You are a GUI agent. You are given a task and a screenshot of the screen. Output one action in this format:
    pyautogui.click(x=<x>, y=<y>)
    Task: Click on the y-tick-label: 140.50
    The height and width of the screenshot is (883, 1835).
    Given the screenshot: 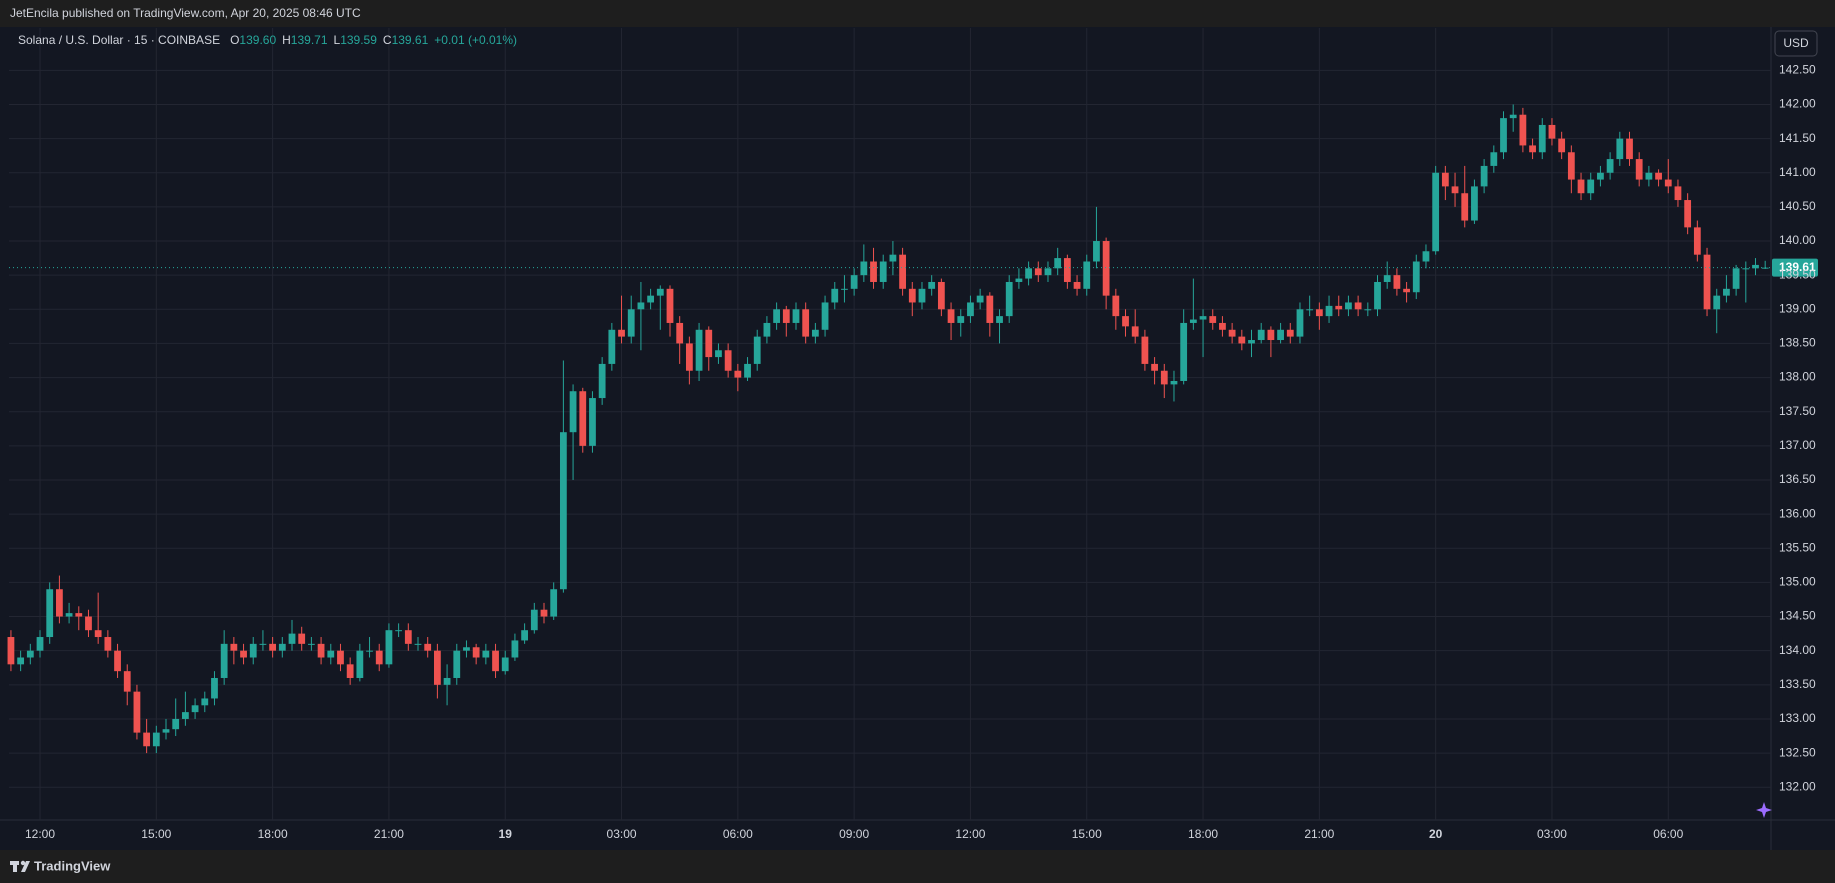 What is the action you would take?
    pyautogui.click(x=1797, y=206)
    